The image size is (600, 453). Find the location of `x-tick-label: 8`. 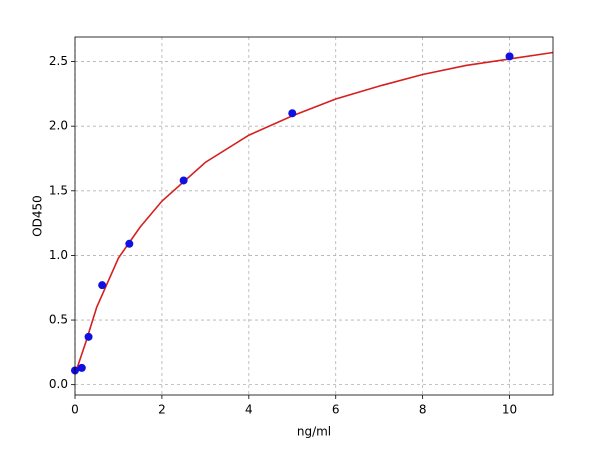

x-tick-label: 8 is located at coordinates (423, 410).